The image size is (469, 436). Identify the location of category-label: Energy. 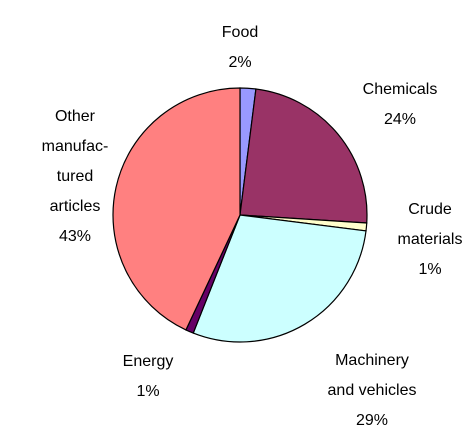
(148, 361).